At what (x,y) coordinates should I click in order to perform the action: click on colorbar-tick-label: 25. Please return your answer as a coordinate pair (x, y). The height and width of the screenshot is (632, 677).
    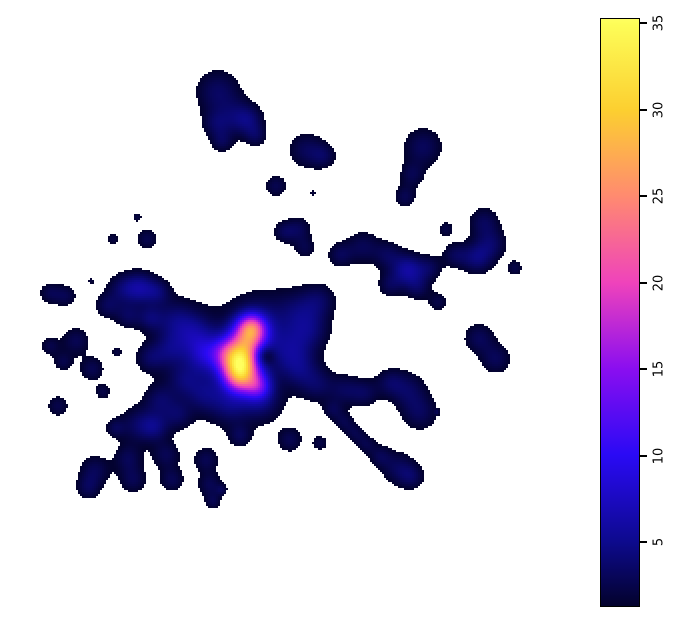
    Looking at the image, I should click on (659, 196).